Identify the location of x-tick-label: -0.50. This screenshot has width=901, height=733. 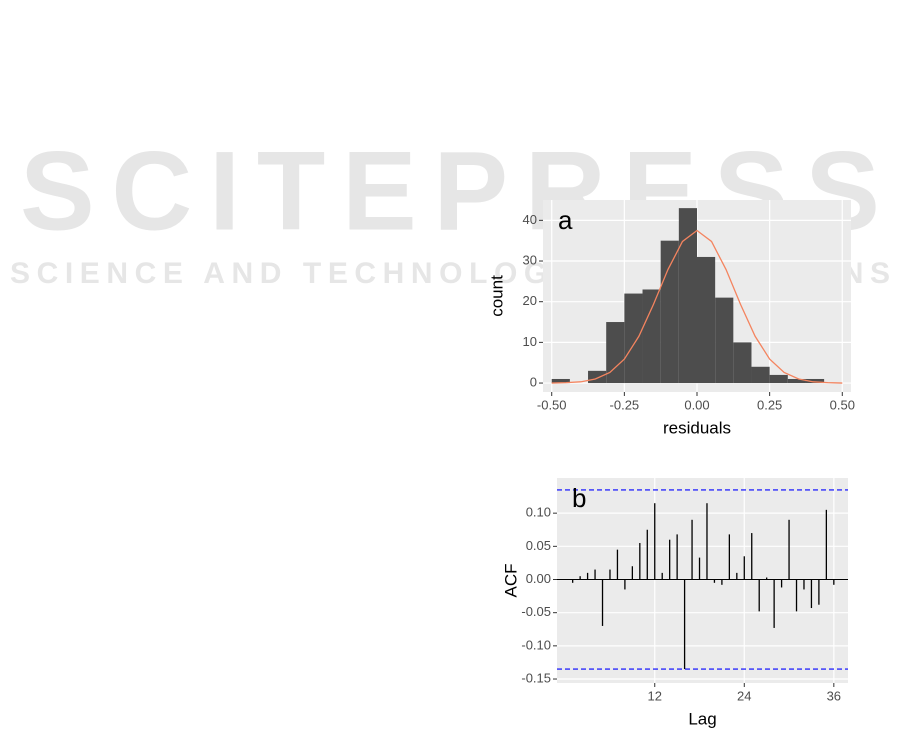
(552, 404).